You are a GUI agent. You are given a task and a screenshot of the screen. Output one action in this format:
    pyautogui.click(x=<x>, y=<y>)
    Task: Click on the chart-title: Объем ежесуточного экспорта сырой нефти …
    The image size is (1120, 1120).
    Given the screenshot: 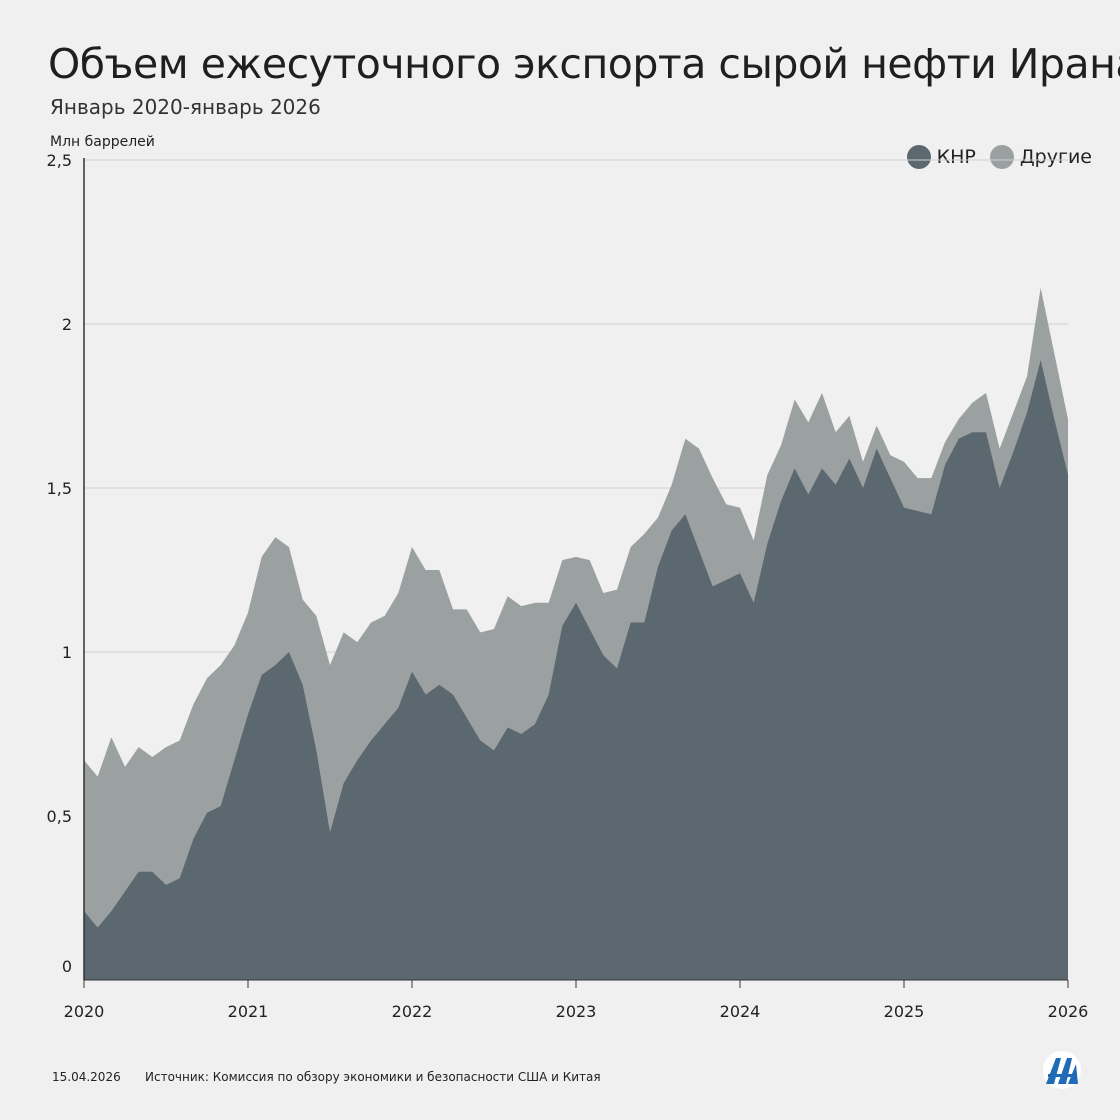 What is the action you would take?
    pyautogui.click(x=584, y=64)
    